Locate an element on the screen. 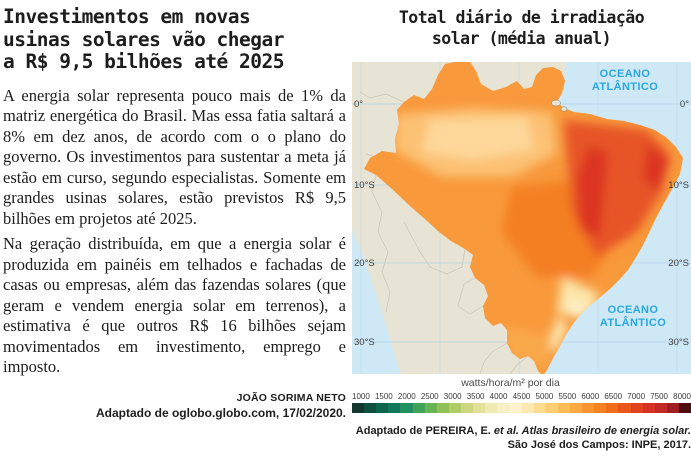 The height and width of the screenshot is (460, 691). legend-tick-label: 7000 is located at coordinates (636, 396).